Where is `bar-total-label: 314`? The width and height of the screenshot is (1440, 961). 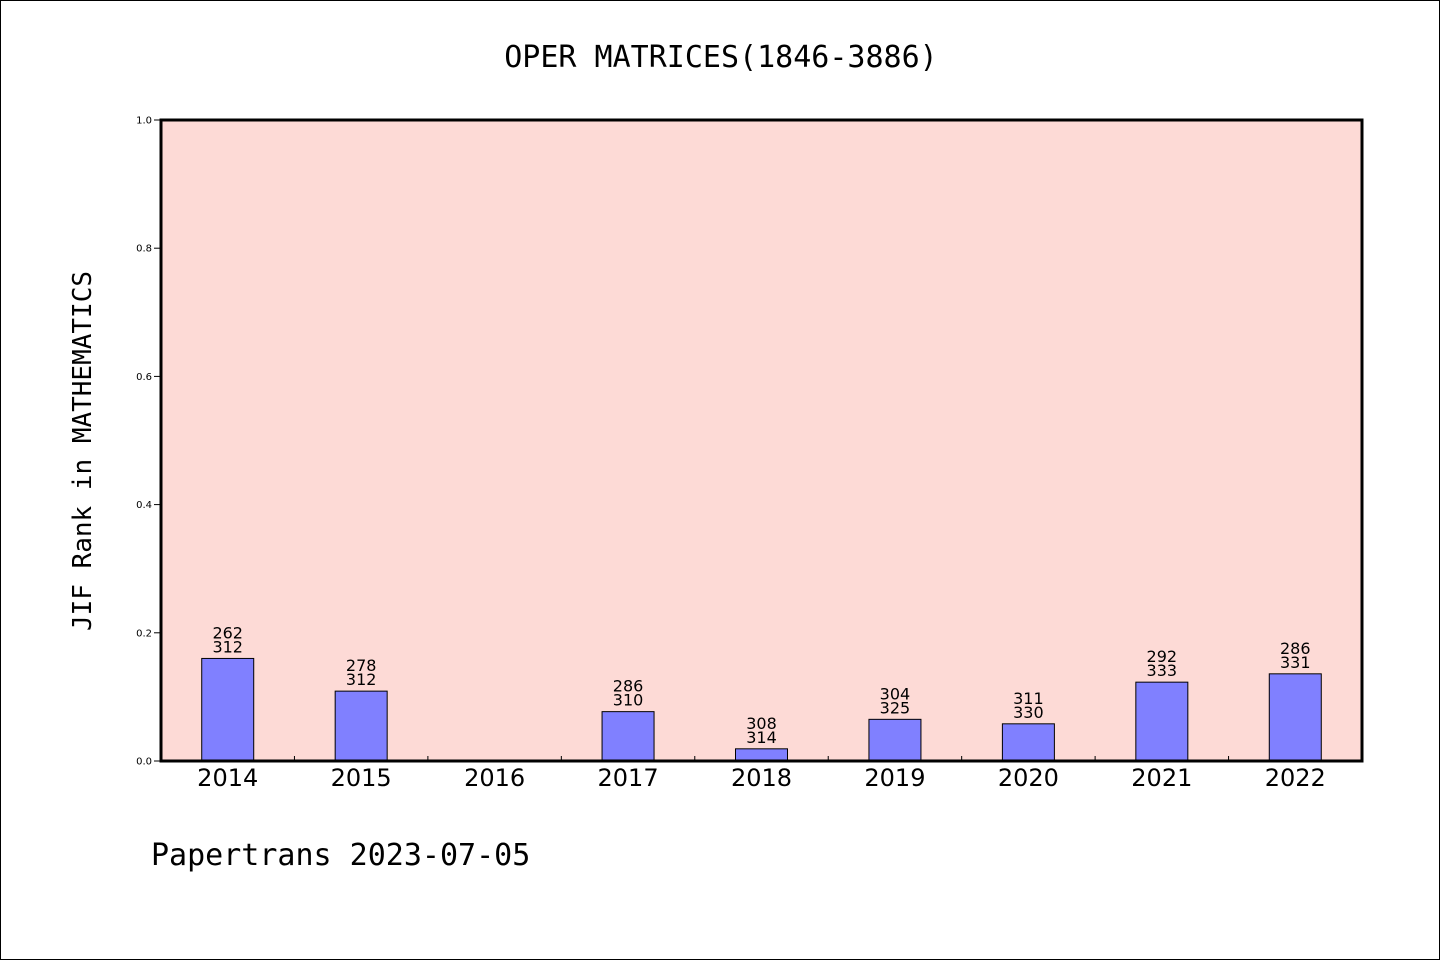 bar-total-label: 314 is located at coordinates (761, 737).